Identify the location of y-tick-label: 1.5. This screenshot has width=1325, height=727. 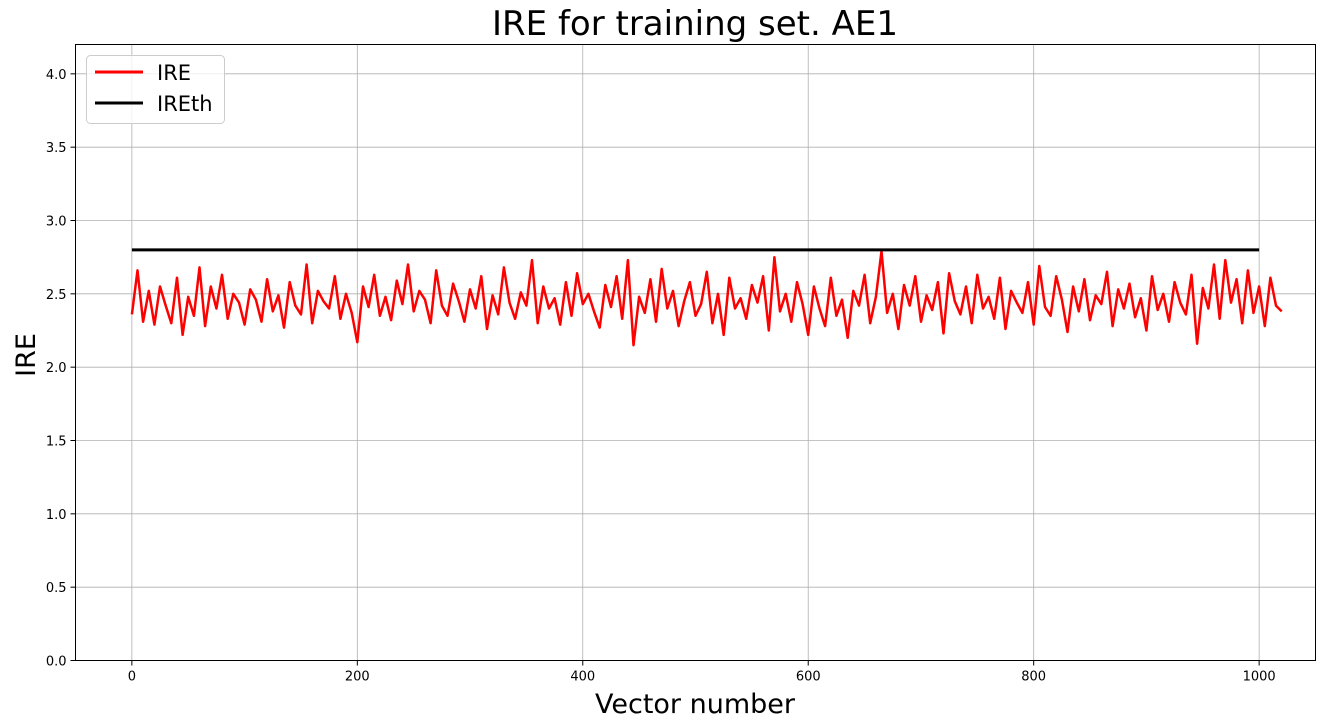
(56, 442).